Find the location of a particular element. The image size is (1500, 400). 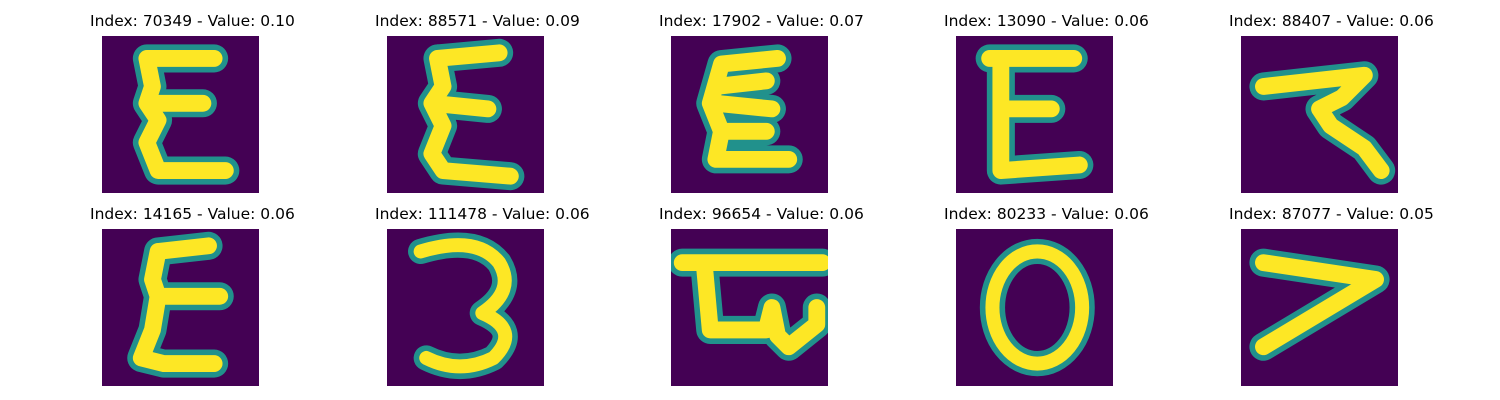

image-panel-4: Index: 13090 - Value: 0.06 is located at coordinates (1046, 107).